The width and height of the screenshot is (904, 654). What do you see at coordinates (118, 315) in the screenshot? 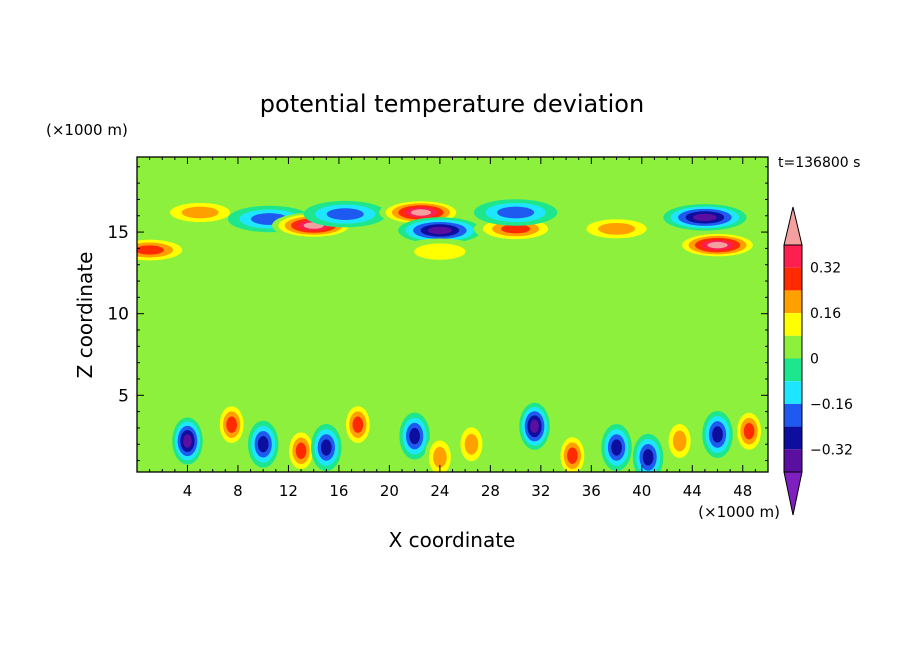
I see `z-tick-label: 10` at bounding box center [118, 315].